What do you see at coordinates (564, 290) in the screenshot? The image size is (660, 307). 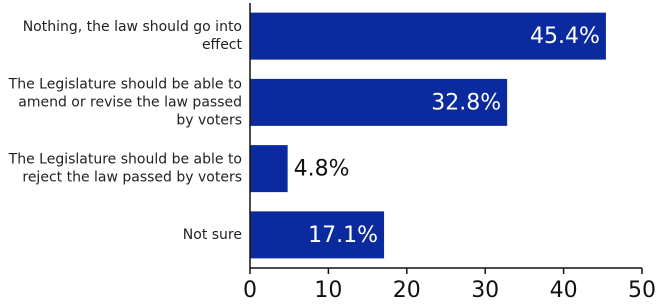 I see `x-tick-label: 40` at bounding box center [564, 290].